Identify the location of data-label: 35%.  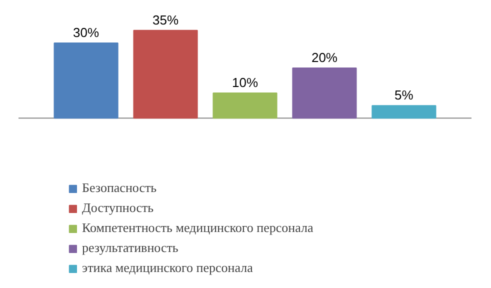
(165, 20).